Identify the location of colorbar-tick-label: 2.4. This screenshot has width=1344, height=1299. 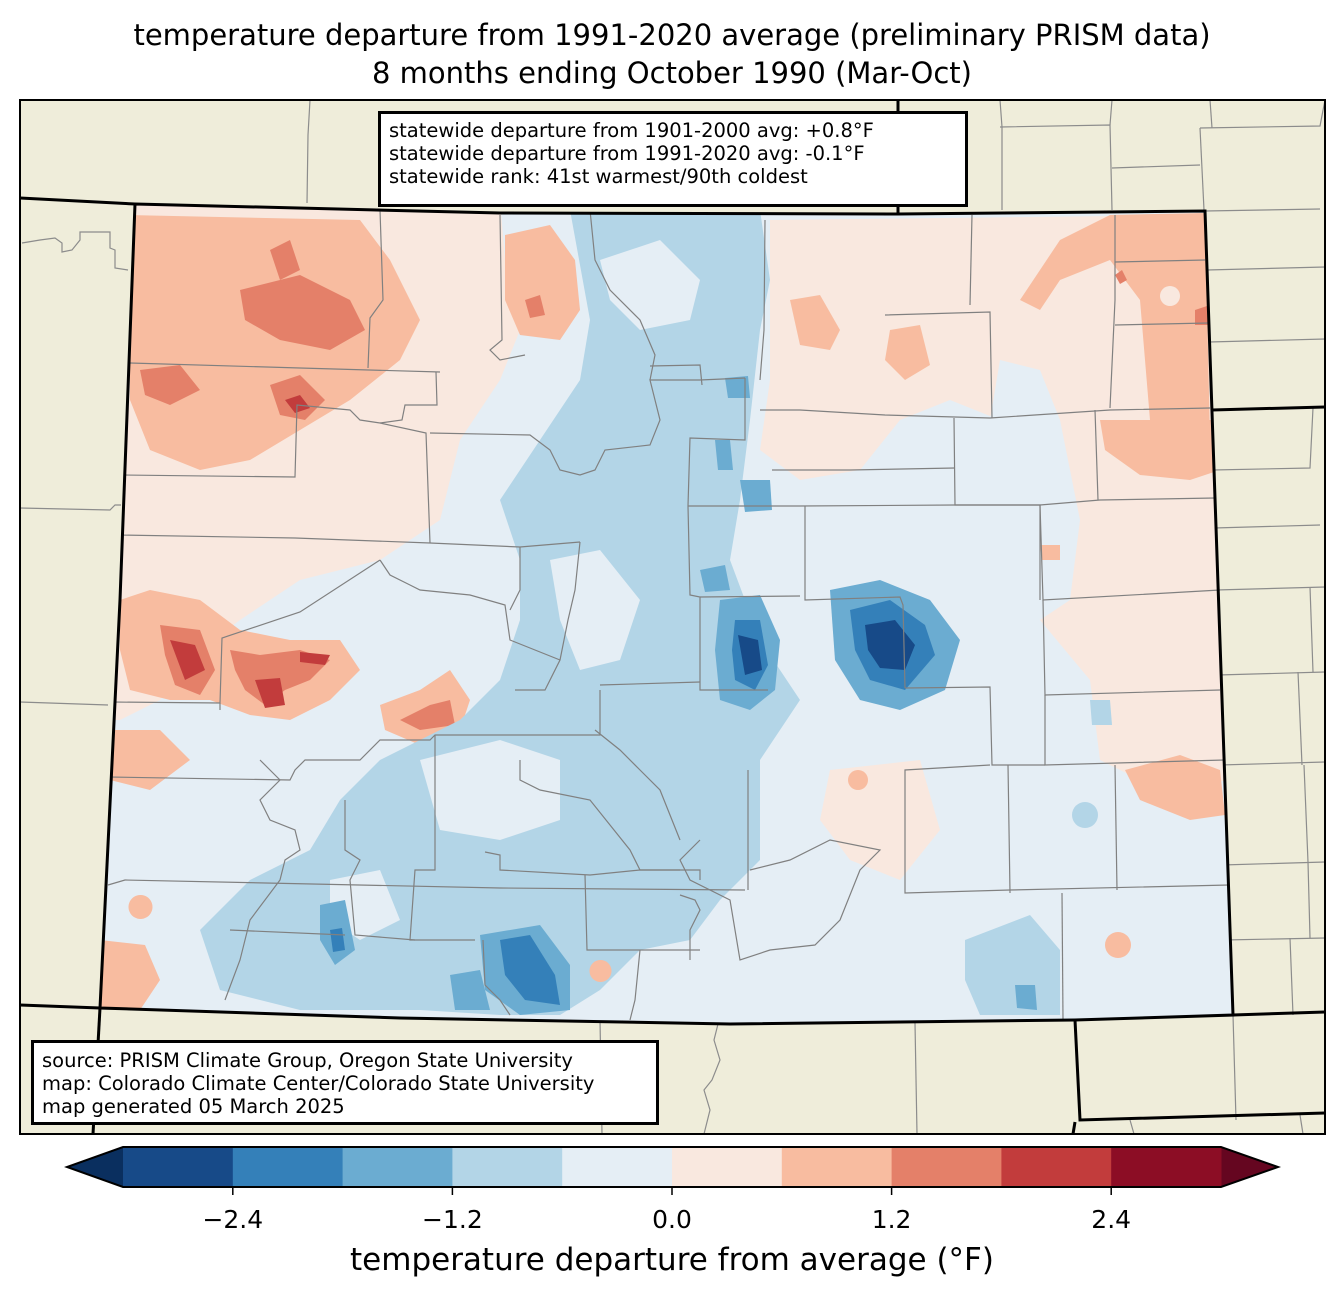
(1111, 1219).